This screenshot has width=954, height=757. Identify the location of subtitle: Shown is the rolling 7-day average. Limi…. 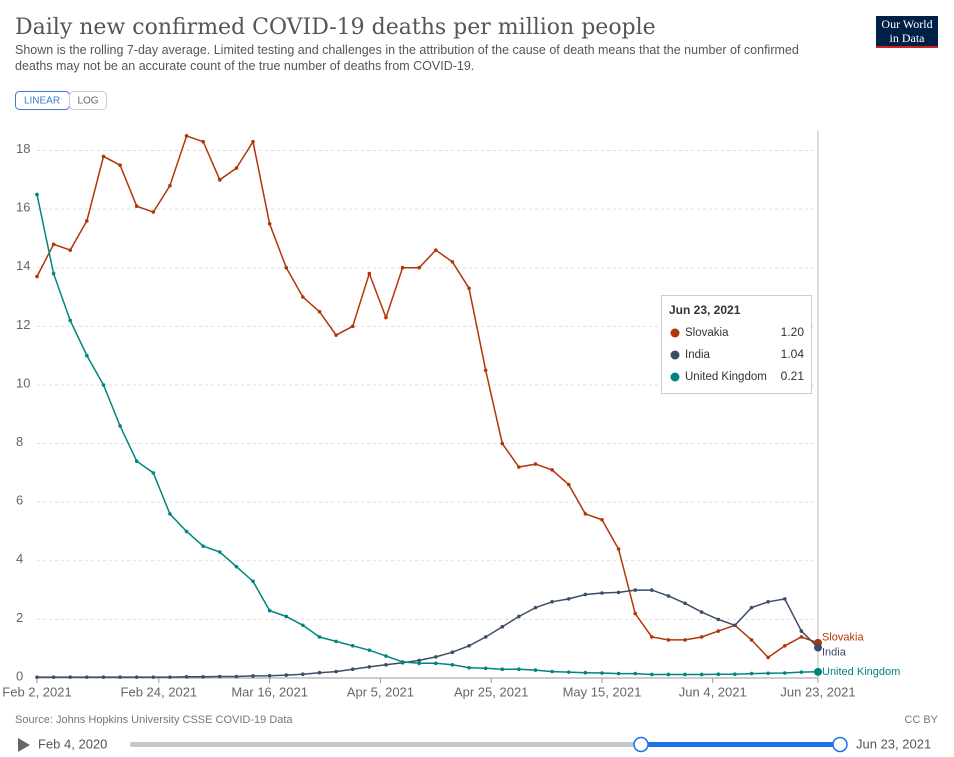
(407, 58).